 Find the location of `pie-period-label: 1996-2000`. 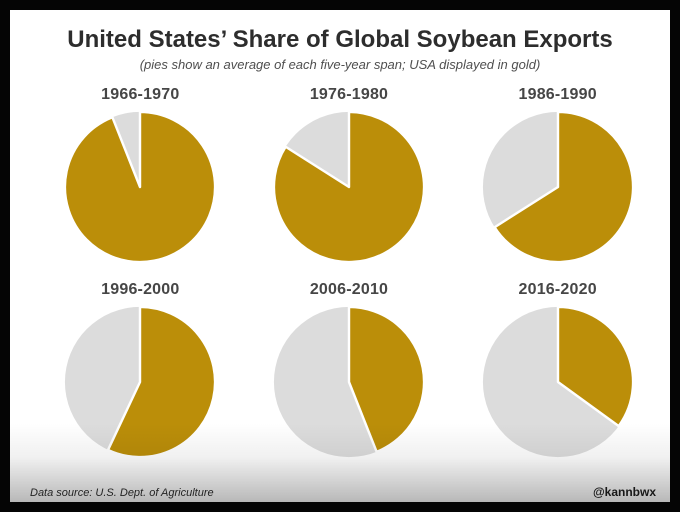

pie-period-label: 1996-2000 is located at coordinates (140, 290).